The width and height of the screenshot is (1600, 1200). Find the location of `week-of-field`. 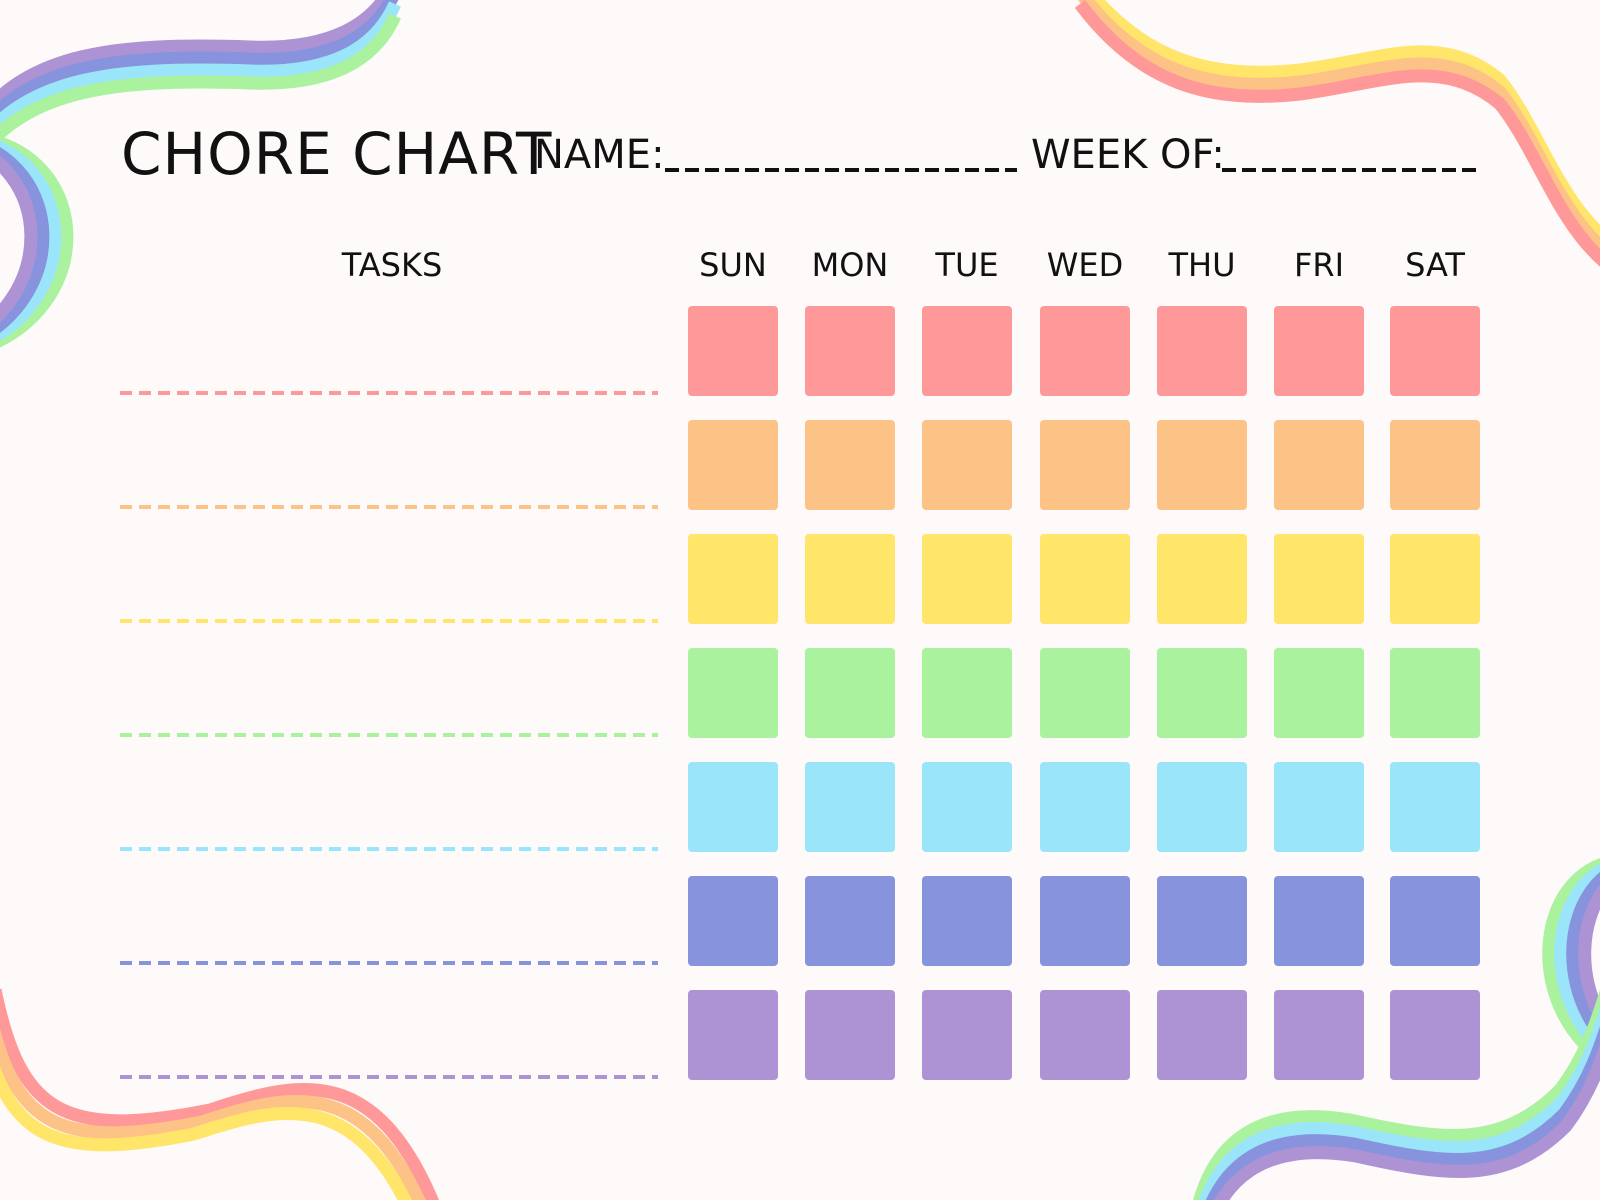

week-of-field is located at coordinates (1352, 170).